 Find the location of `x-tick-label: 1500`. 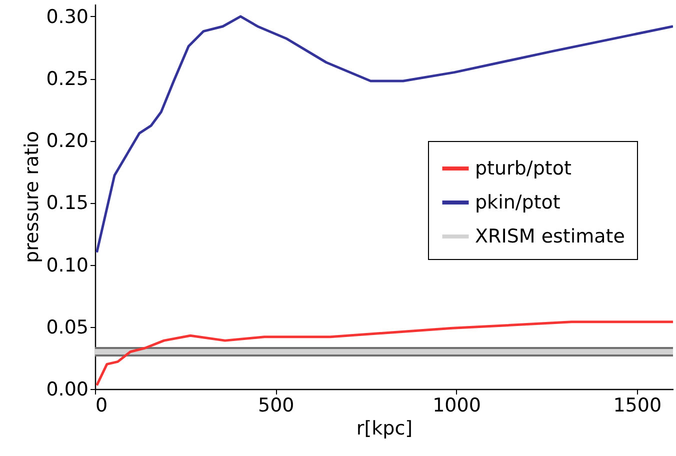

x-tick-label: 1500 is located at coordinates (637, 405).